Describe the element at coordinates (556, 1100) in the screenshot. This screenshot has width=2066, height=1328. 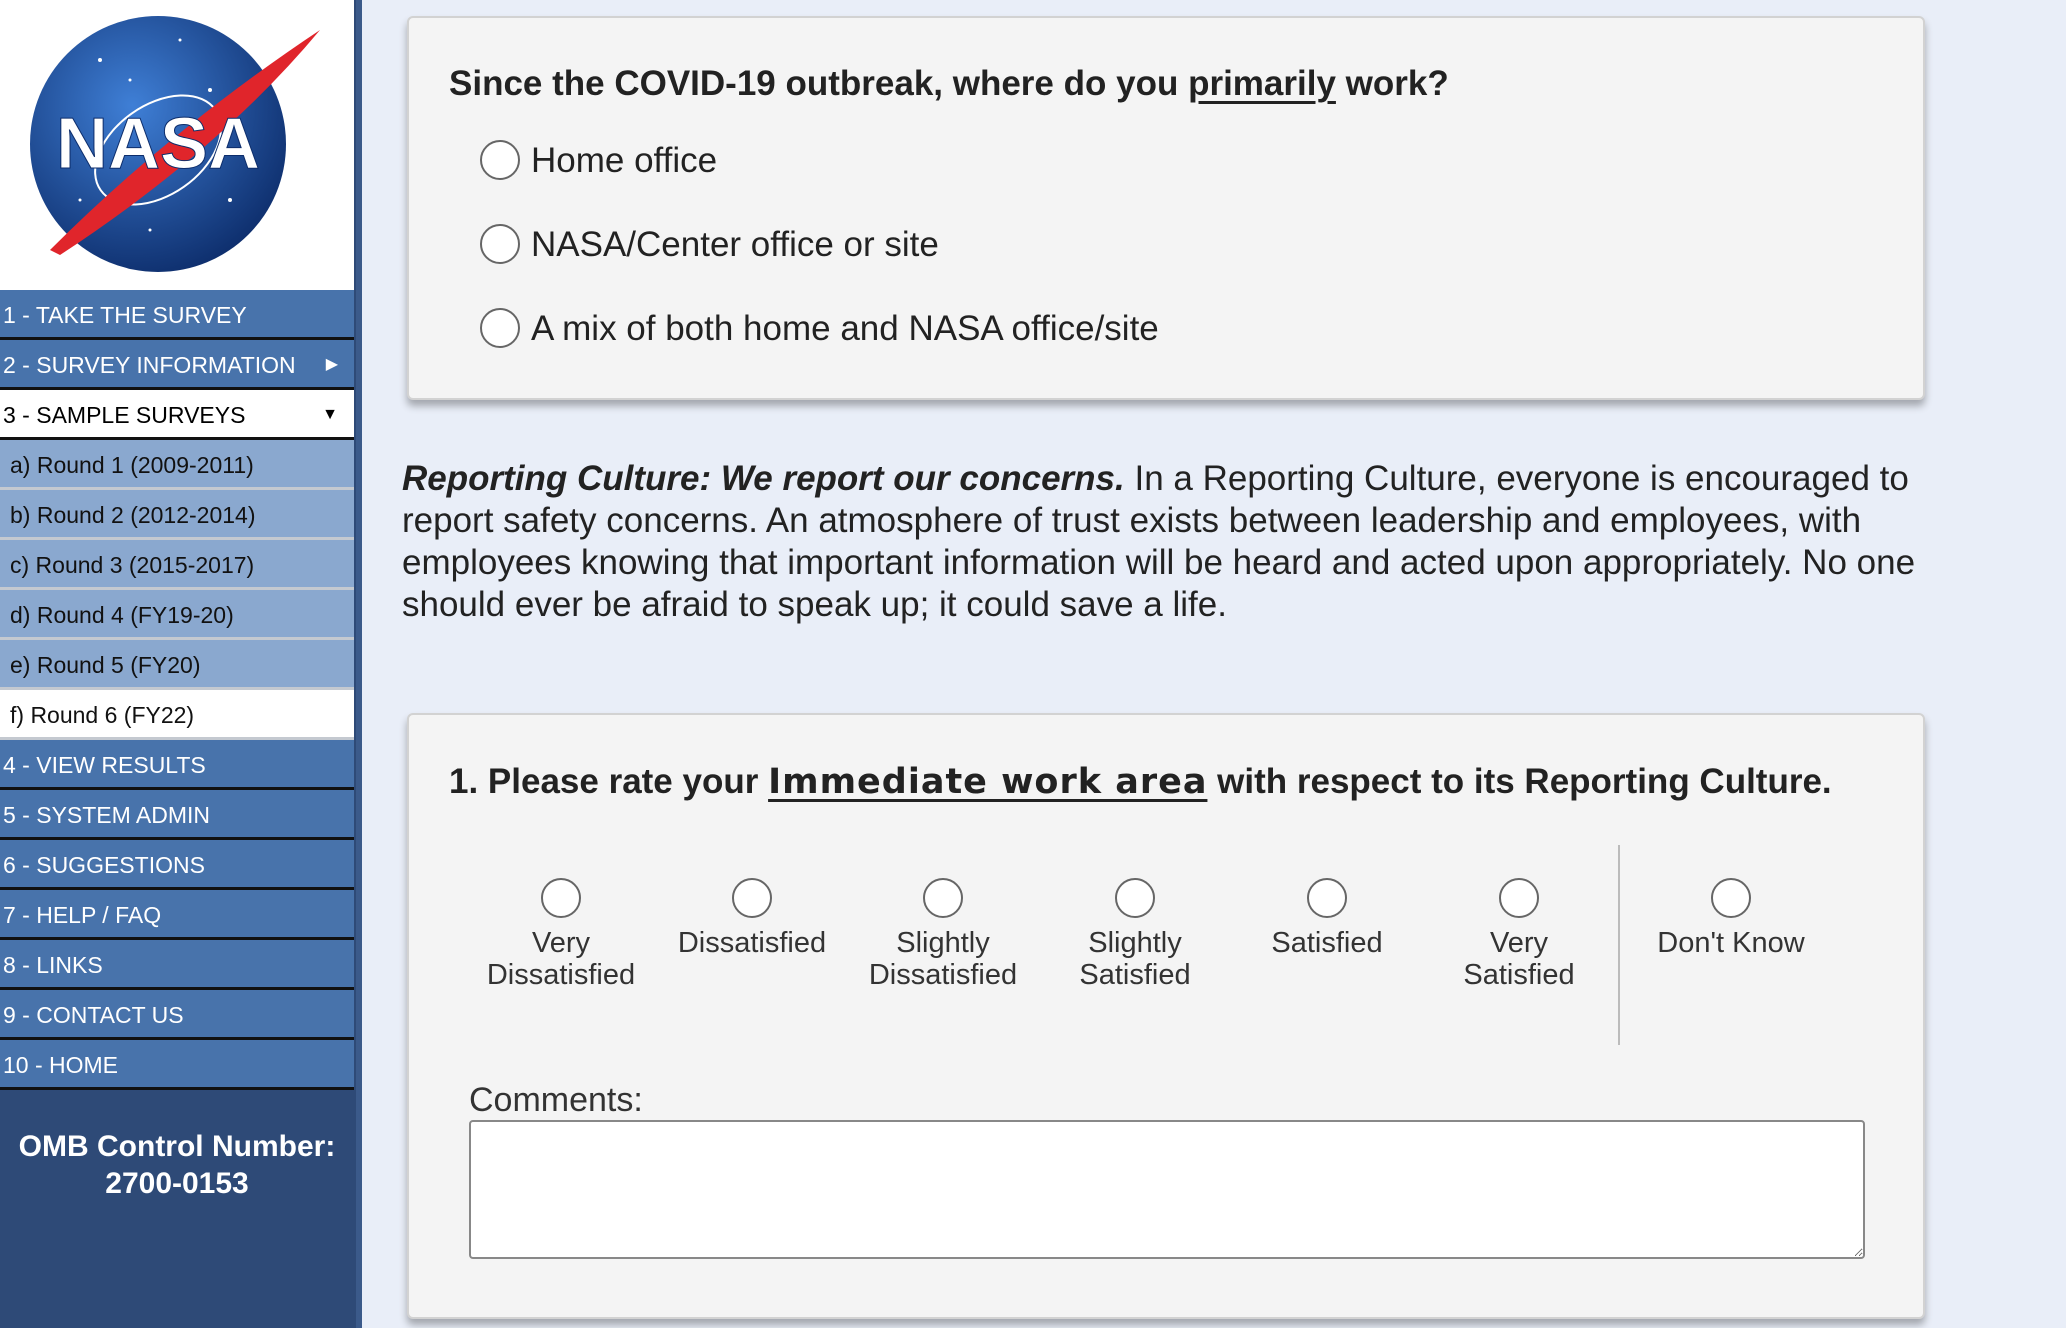
I see `comments-label: Comments:` at that location.